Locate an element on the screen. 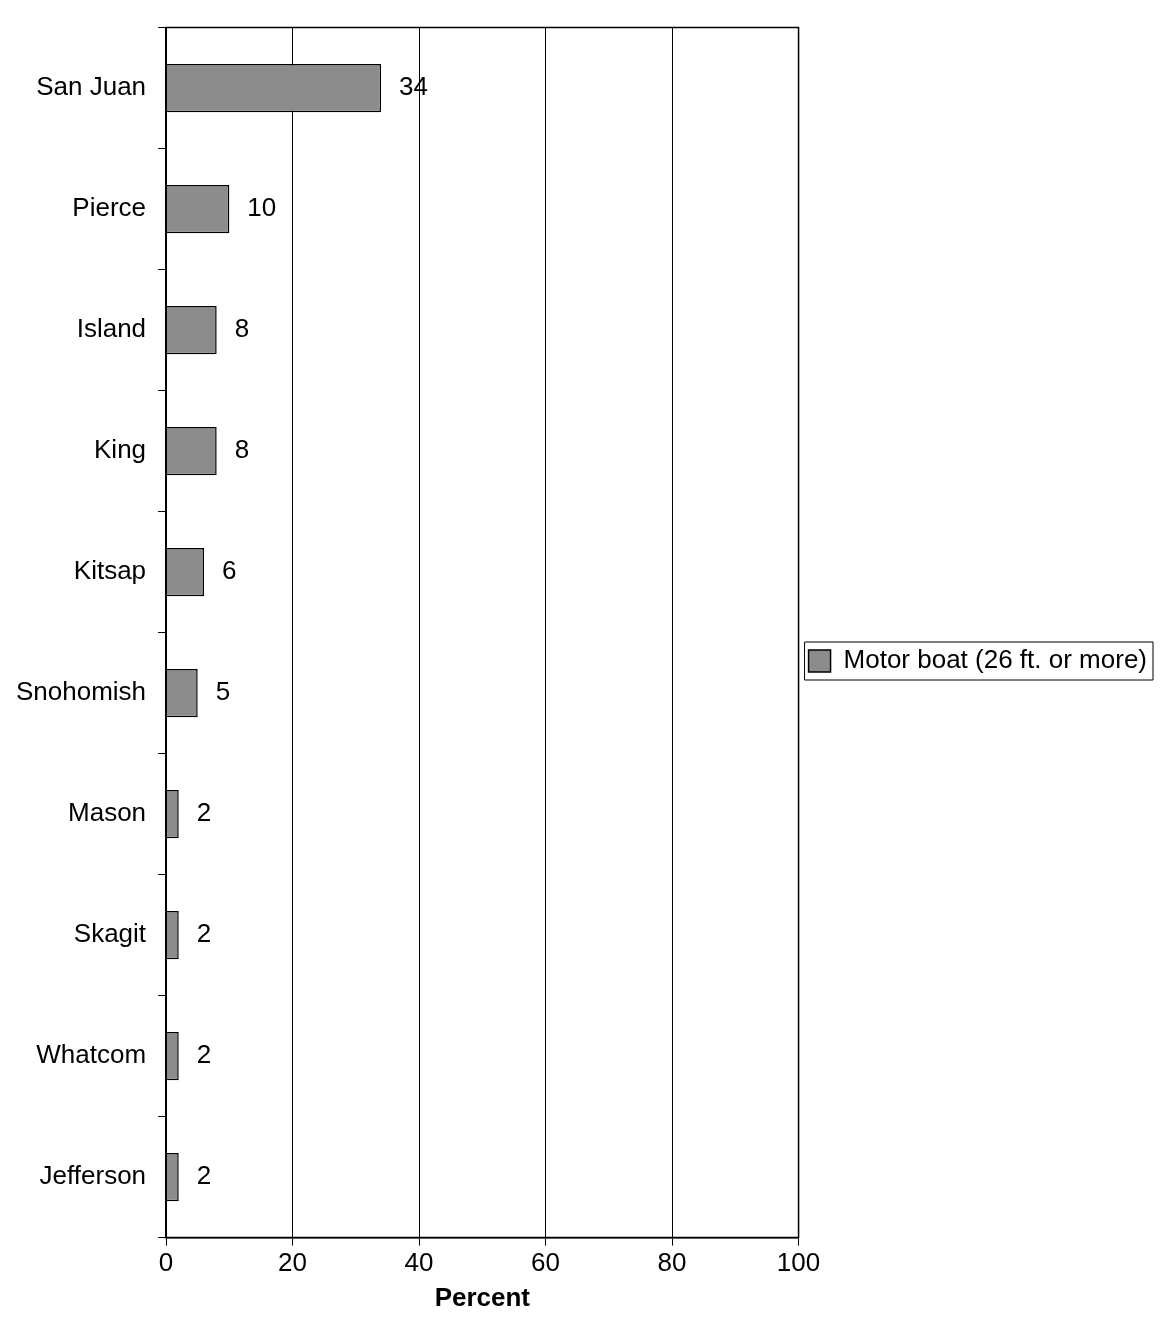 The width and height of the screenshot is (1165, 1334). x-tick-label: 80 is located at coordinates (672, 1262).